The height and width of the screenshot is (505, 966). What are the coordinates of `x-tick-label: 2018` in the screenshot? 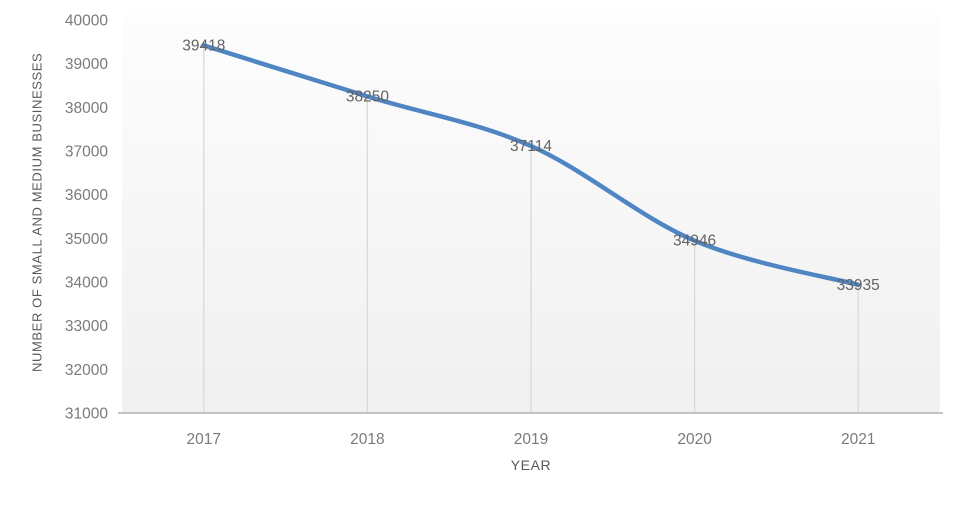 It's located at (367, 439).